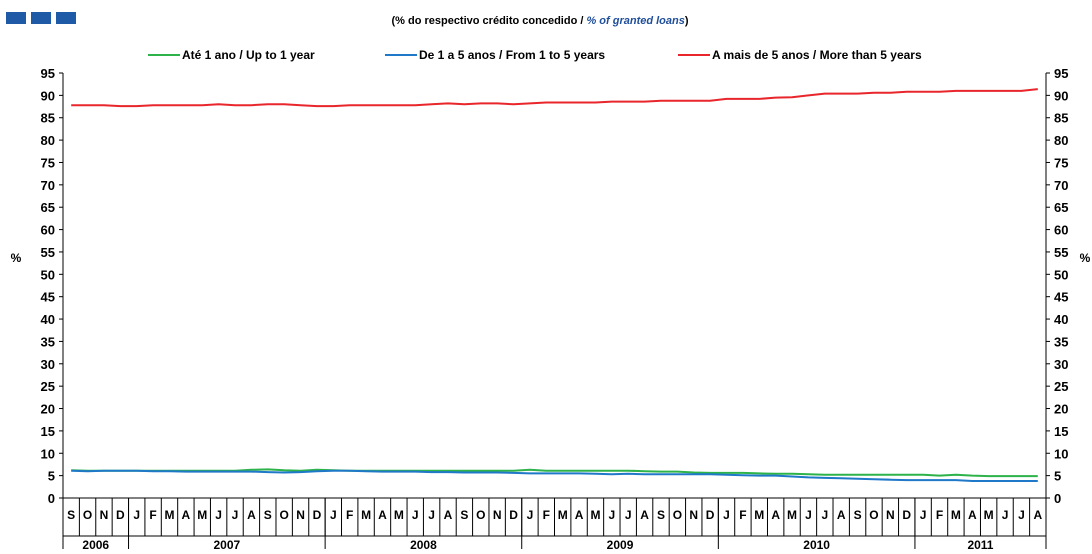 The image size is (1092, 554). What do you see at coordinates (816, 543) in the screenshot?
I see `x-tick-label-year: 2010` at bounding box center [816, 543].